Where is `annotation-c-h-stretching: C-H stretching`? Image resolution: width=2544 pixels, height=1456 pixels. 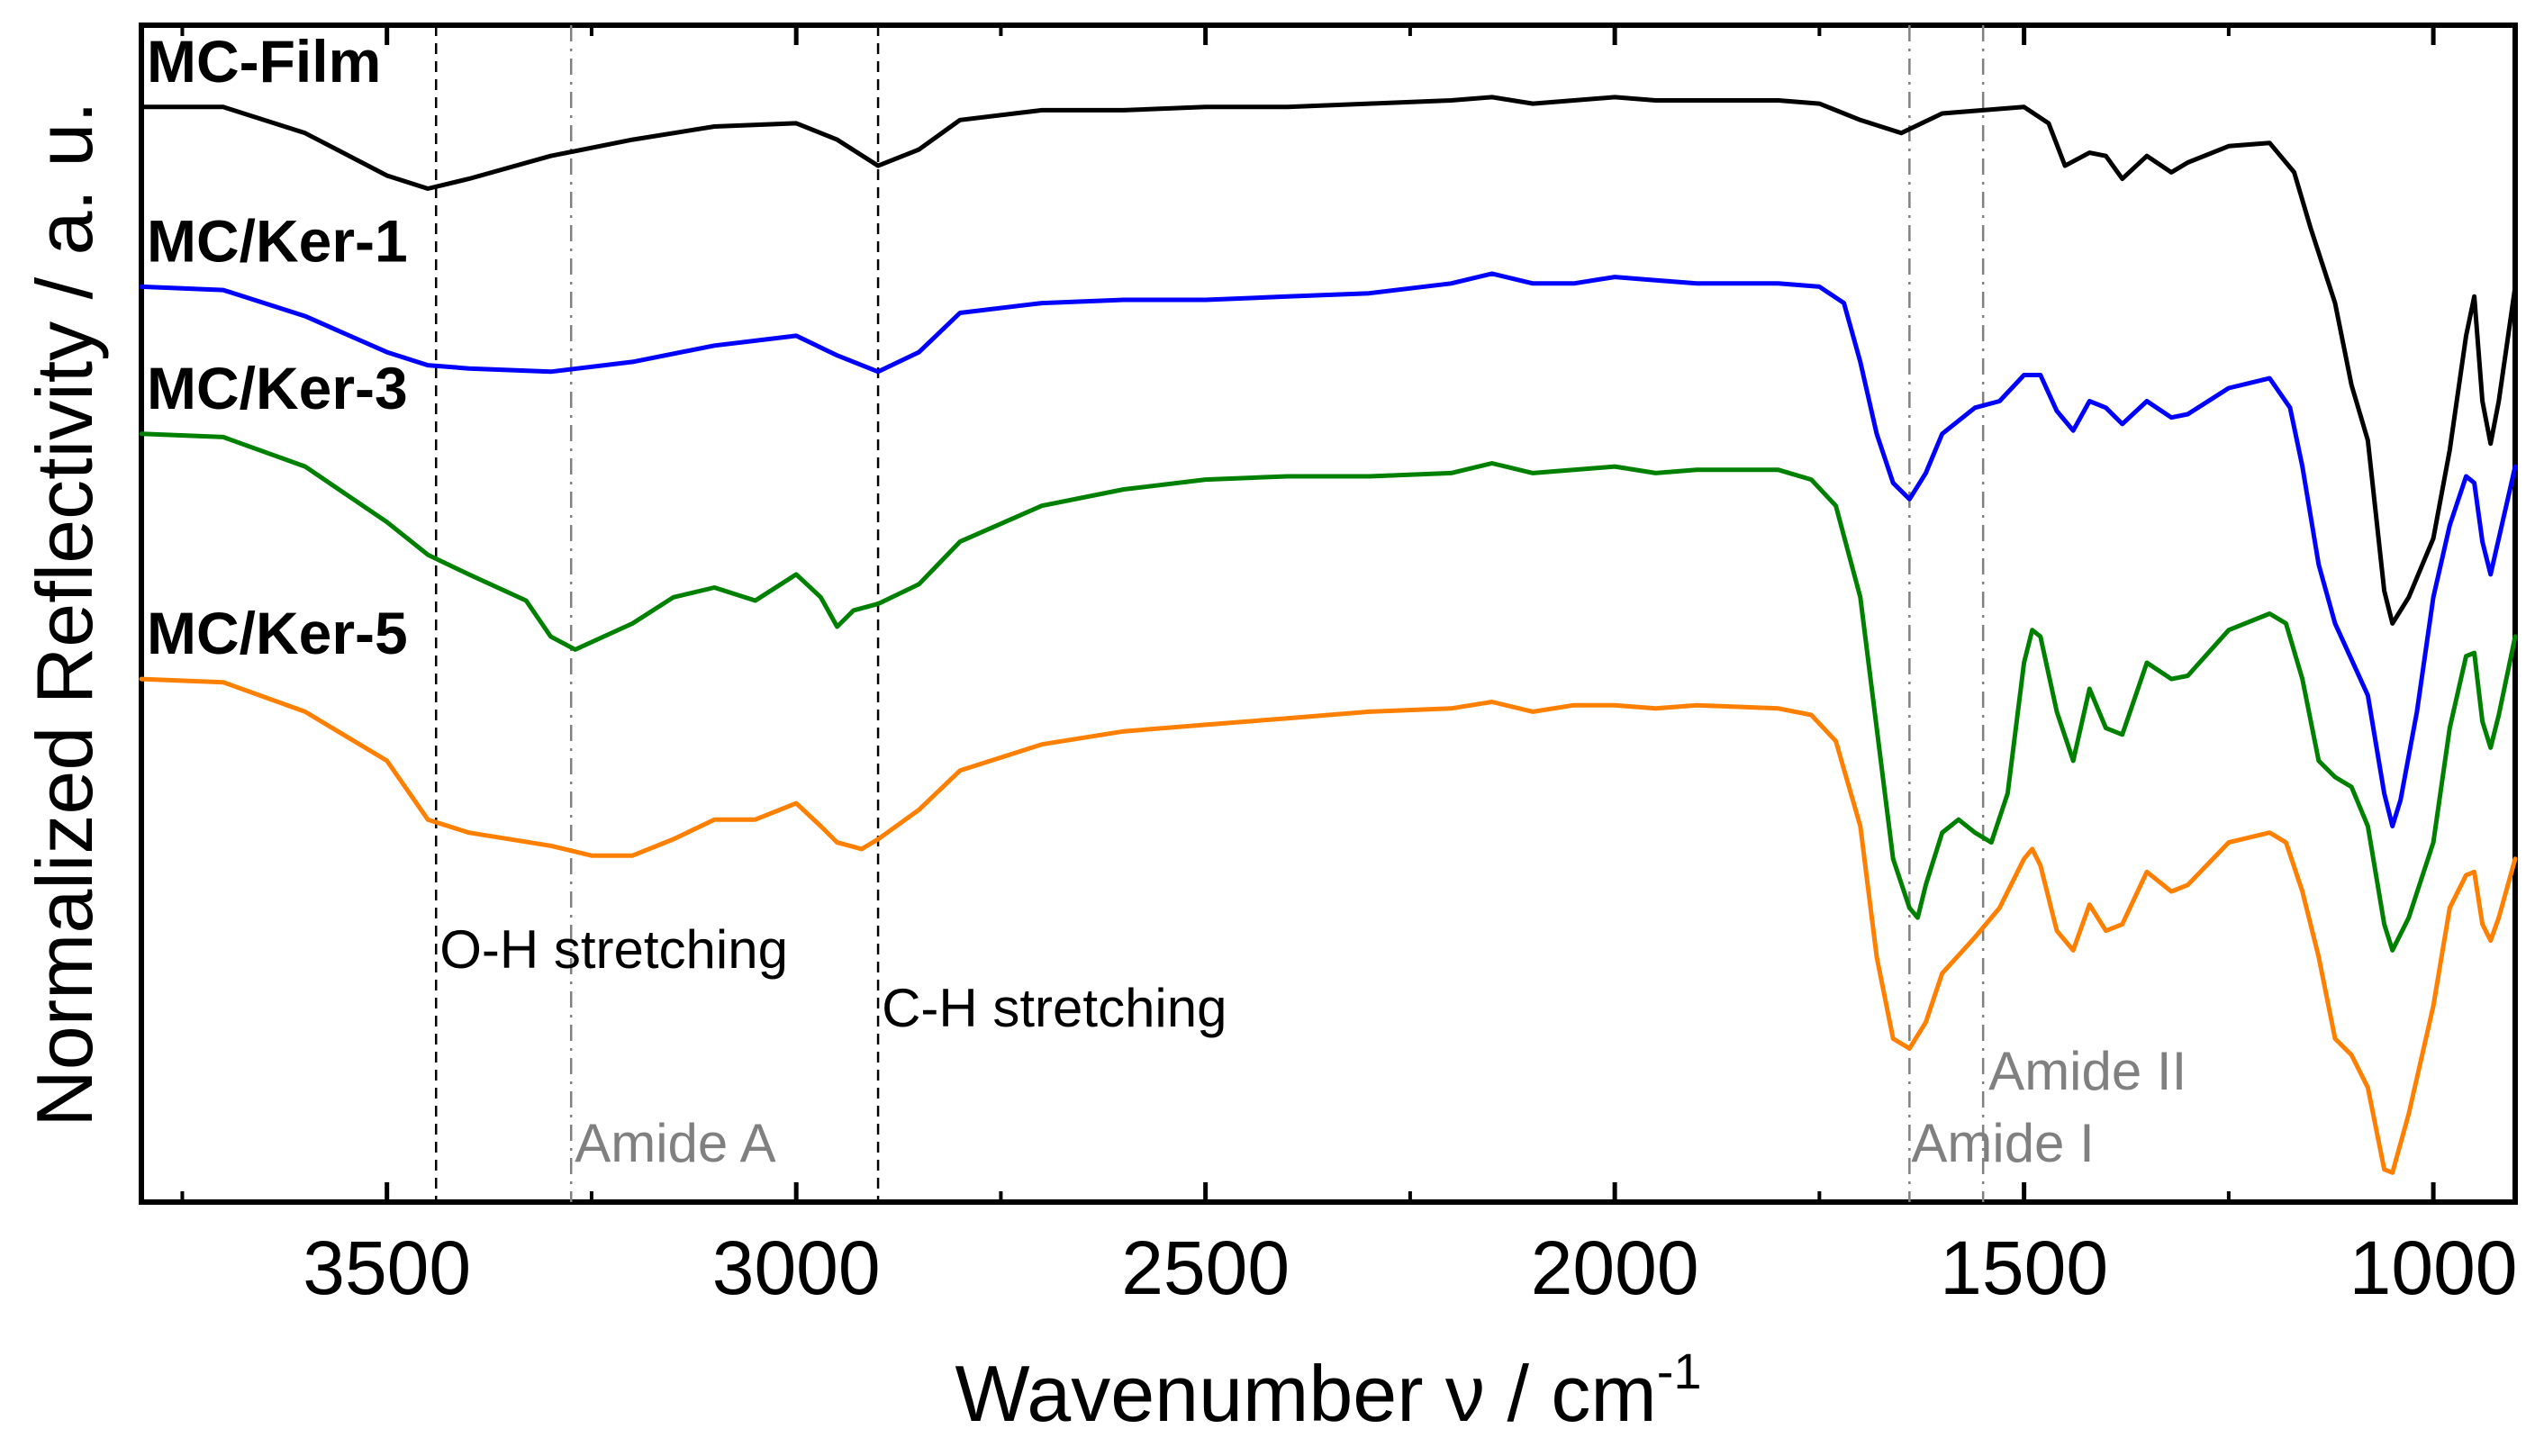 annotation-c-h-stretching: C-H stretching is located at coordinates (1055, 1008).